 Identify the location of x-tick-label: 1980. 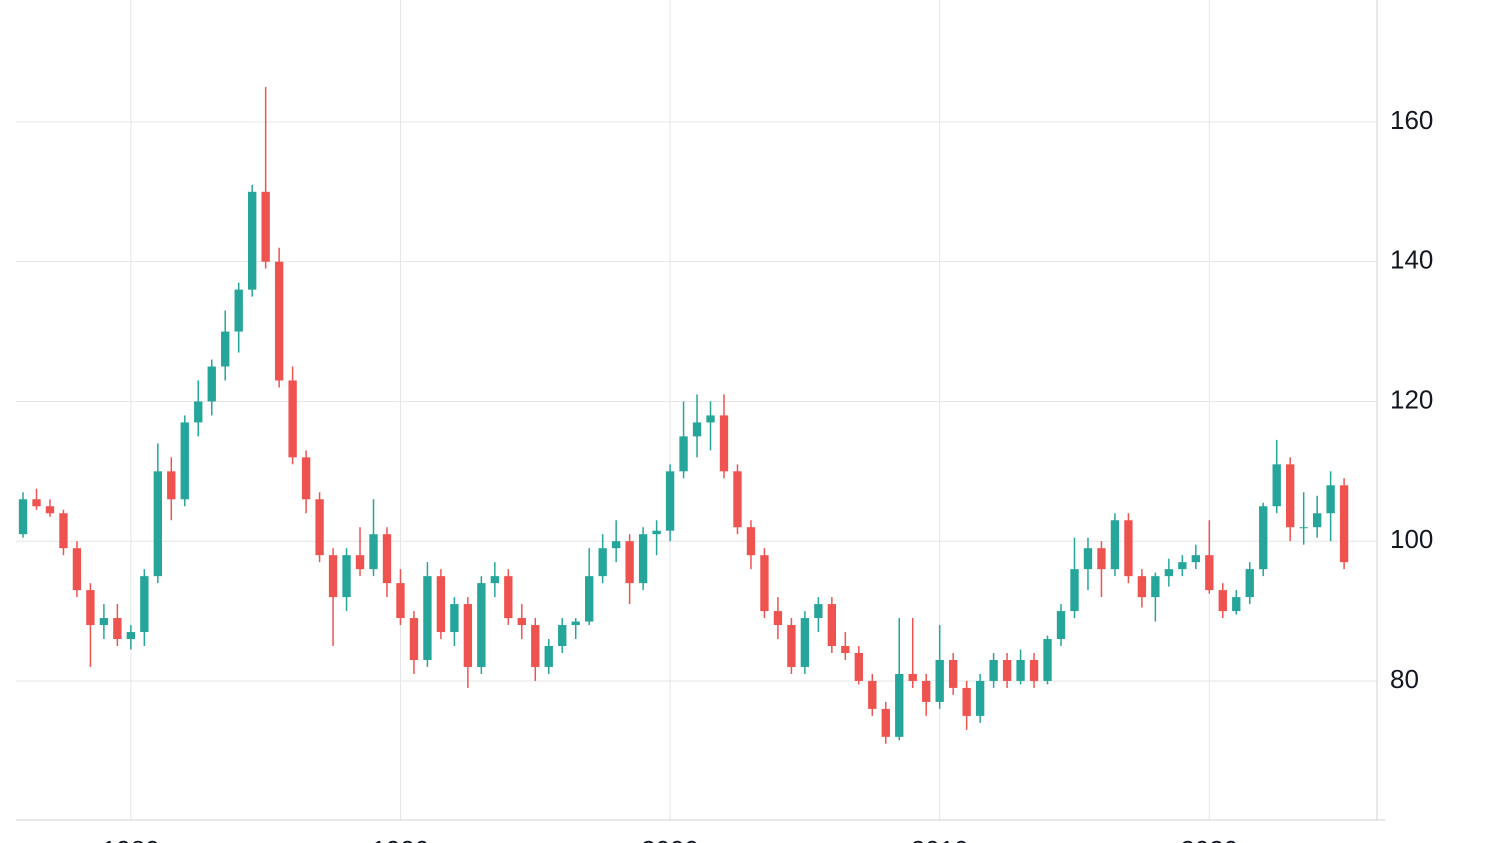
(131, 839).